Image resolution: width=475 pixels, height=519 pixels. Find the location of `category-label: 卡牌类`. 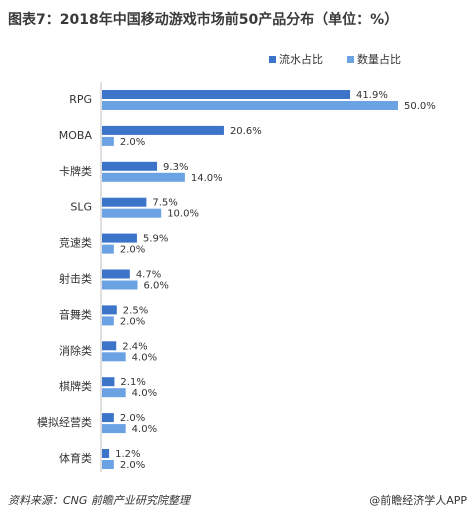

category-label: 卡牌类 is located at coordinates (75, 171).